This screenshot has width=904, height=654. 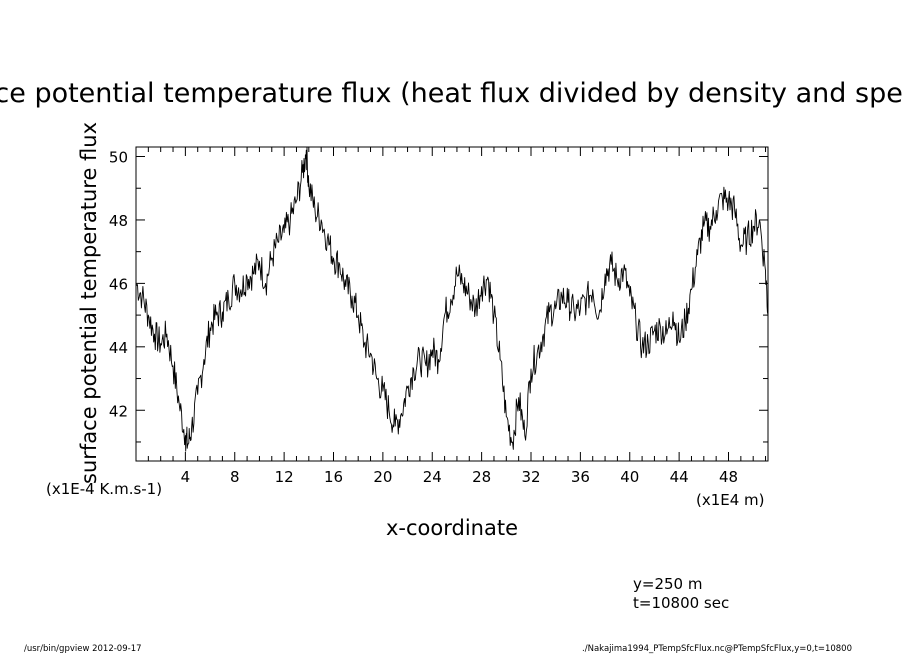 I want to click on x-tick-label: 40, so click(x=629, y=477).